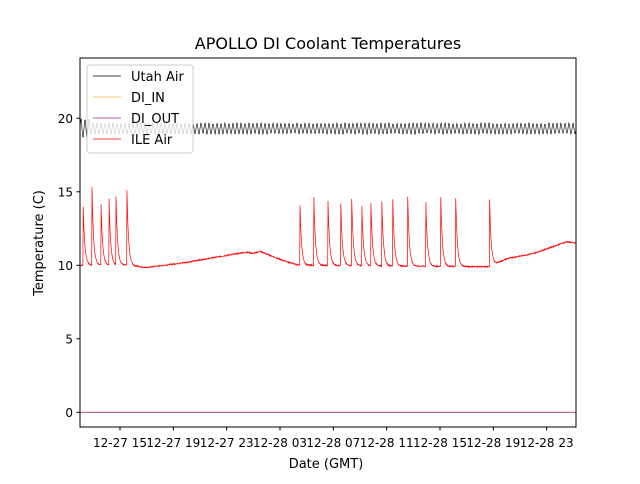 This screenshot has width=640, height=484. I want to click on legend-entry: DI_IN, so click(148, 98).